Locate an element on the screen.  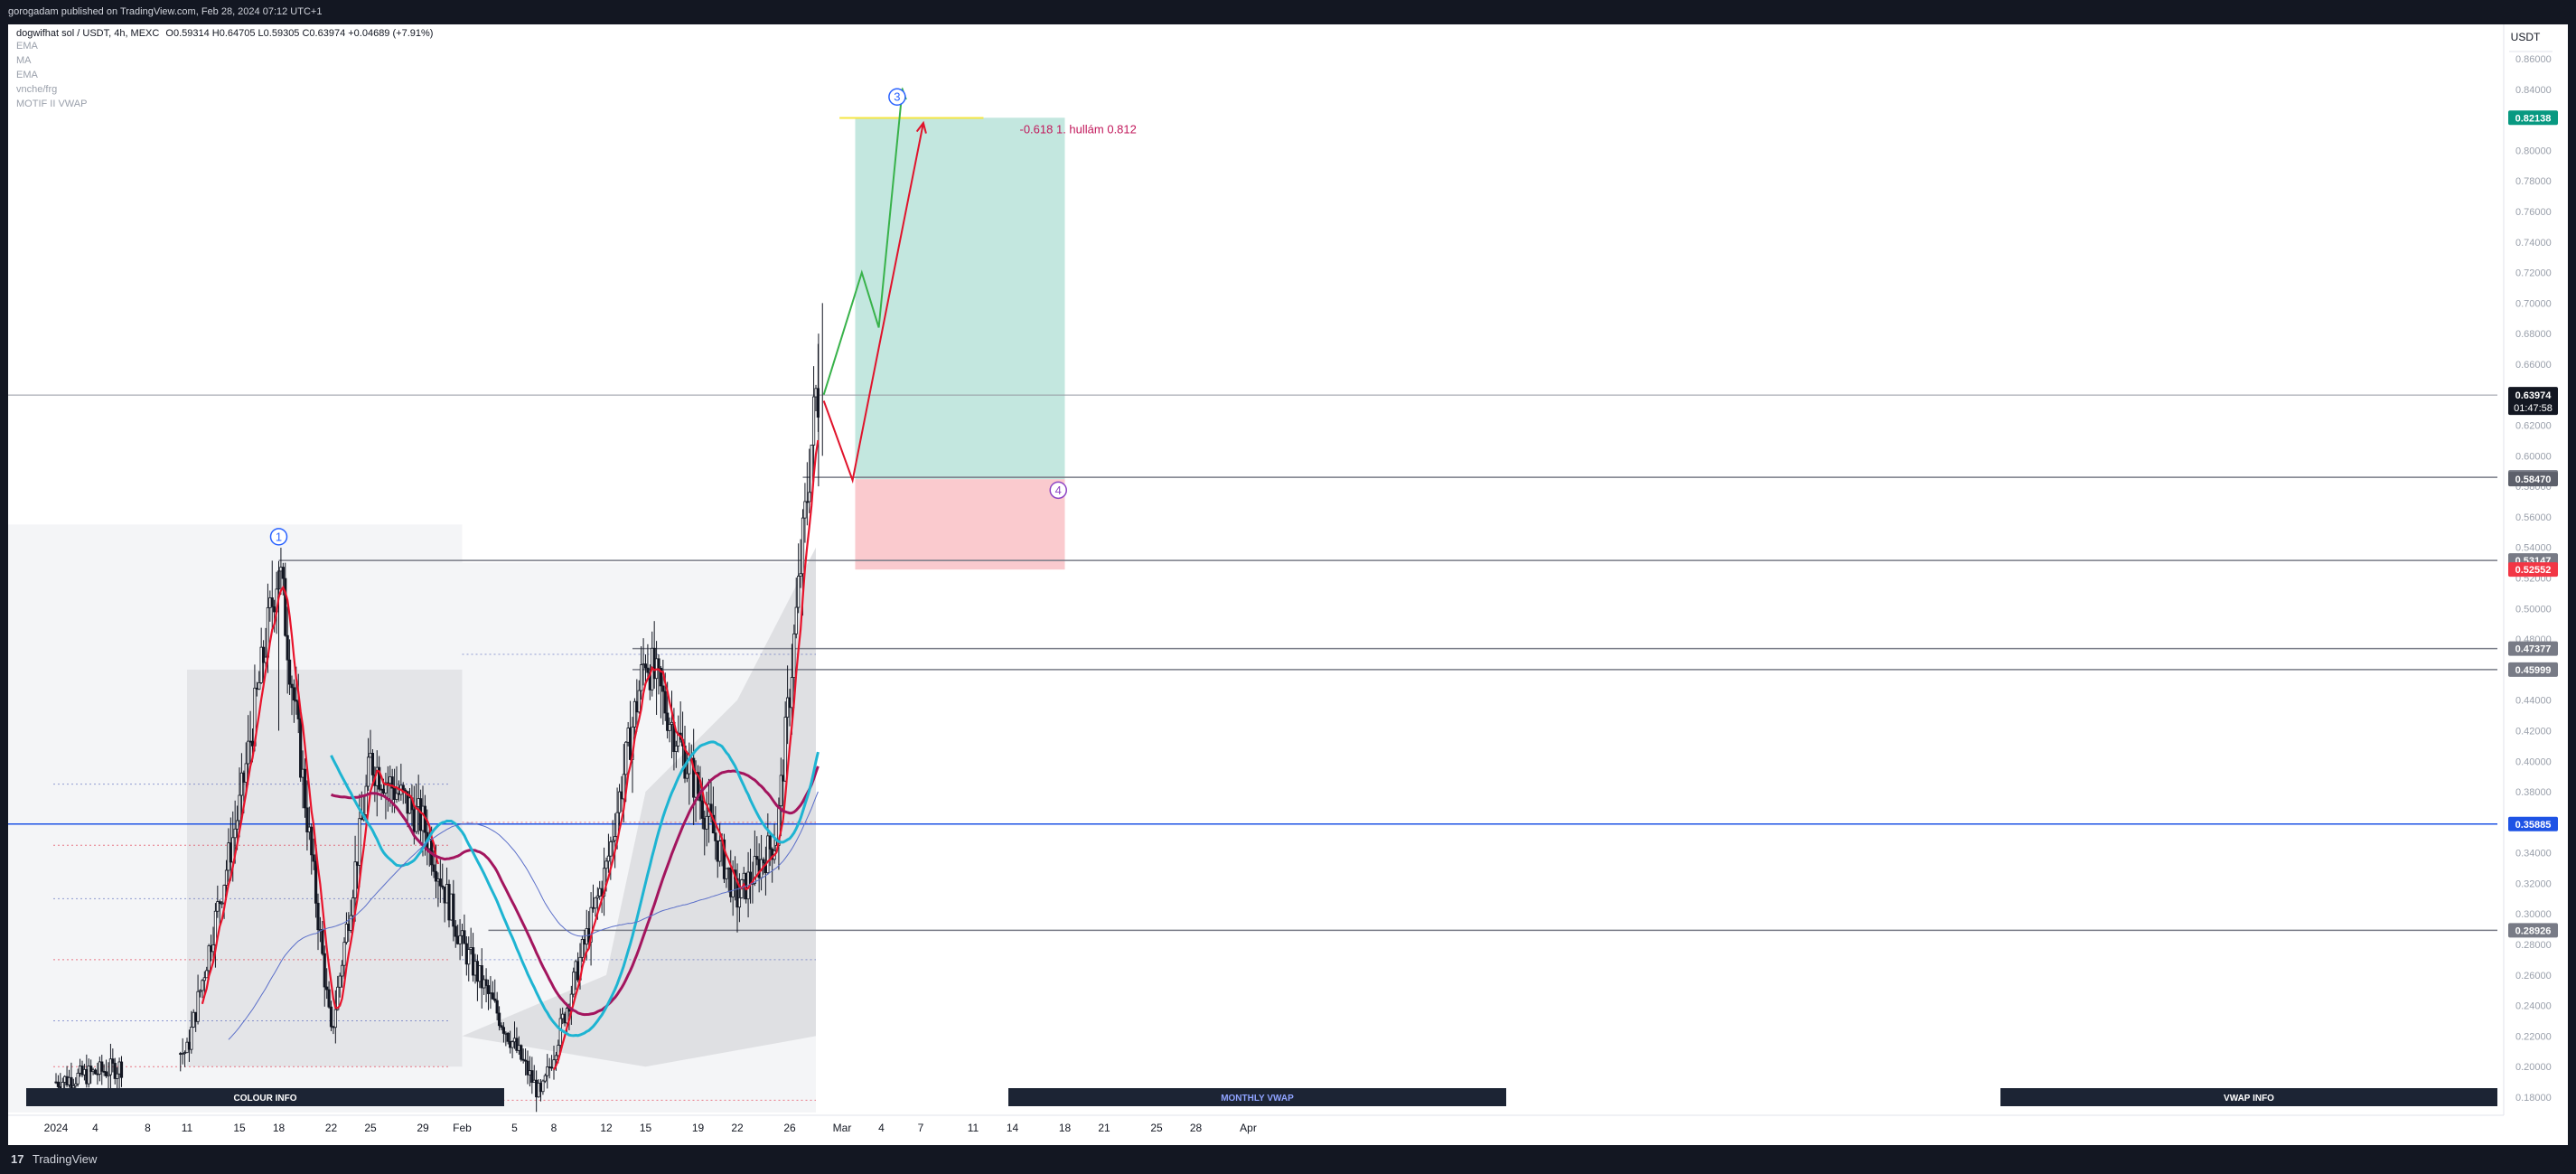
x-tick-label: 28 is located at coordinates (1196, 1128).